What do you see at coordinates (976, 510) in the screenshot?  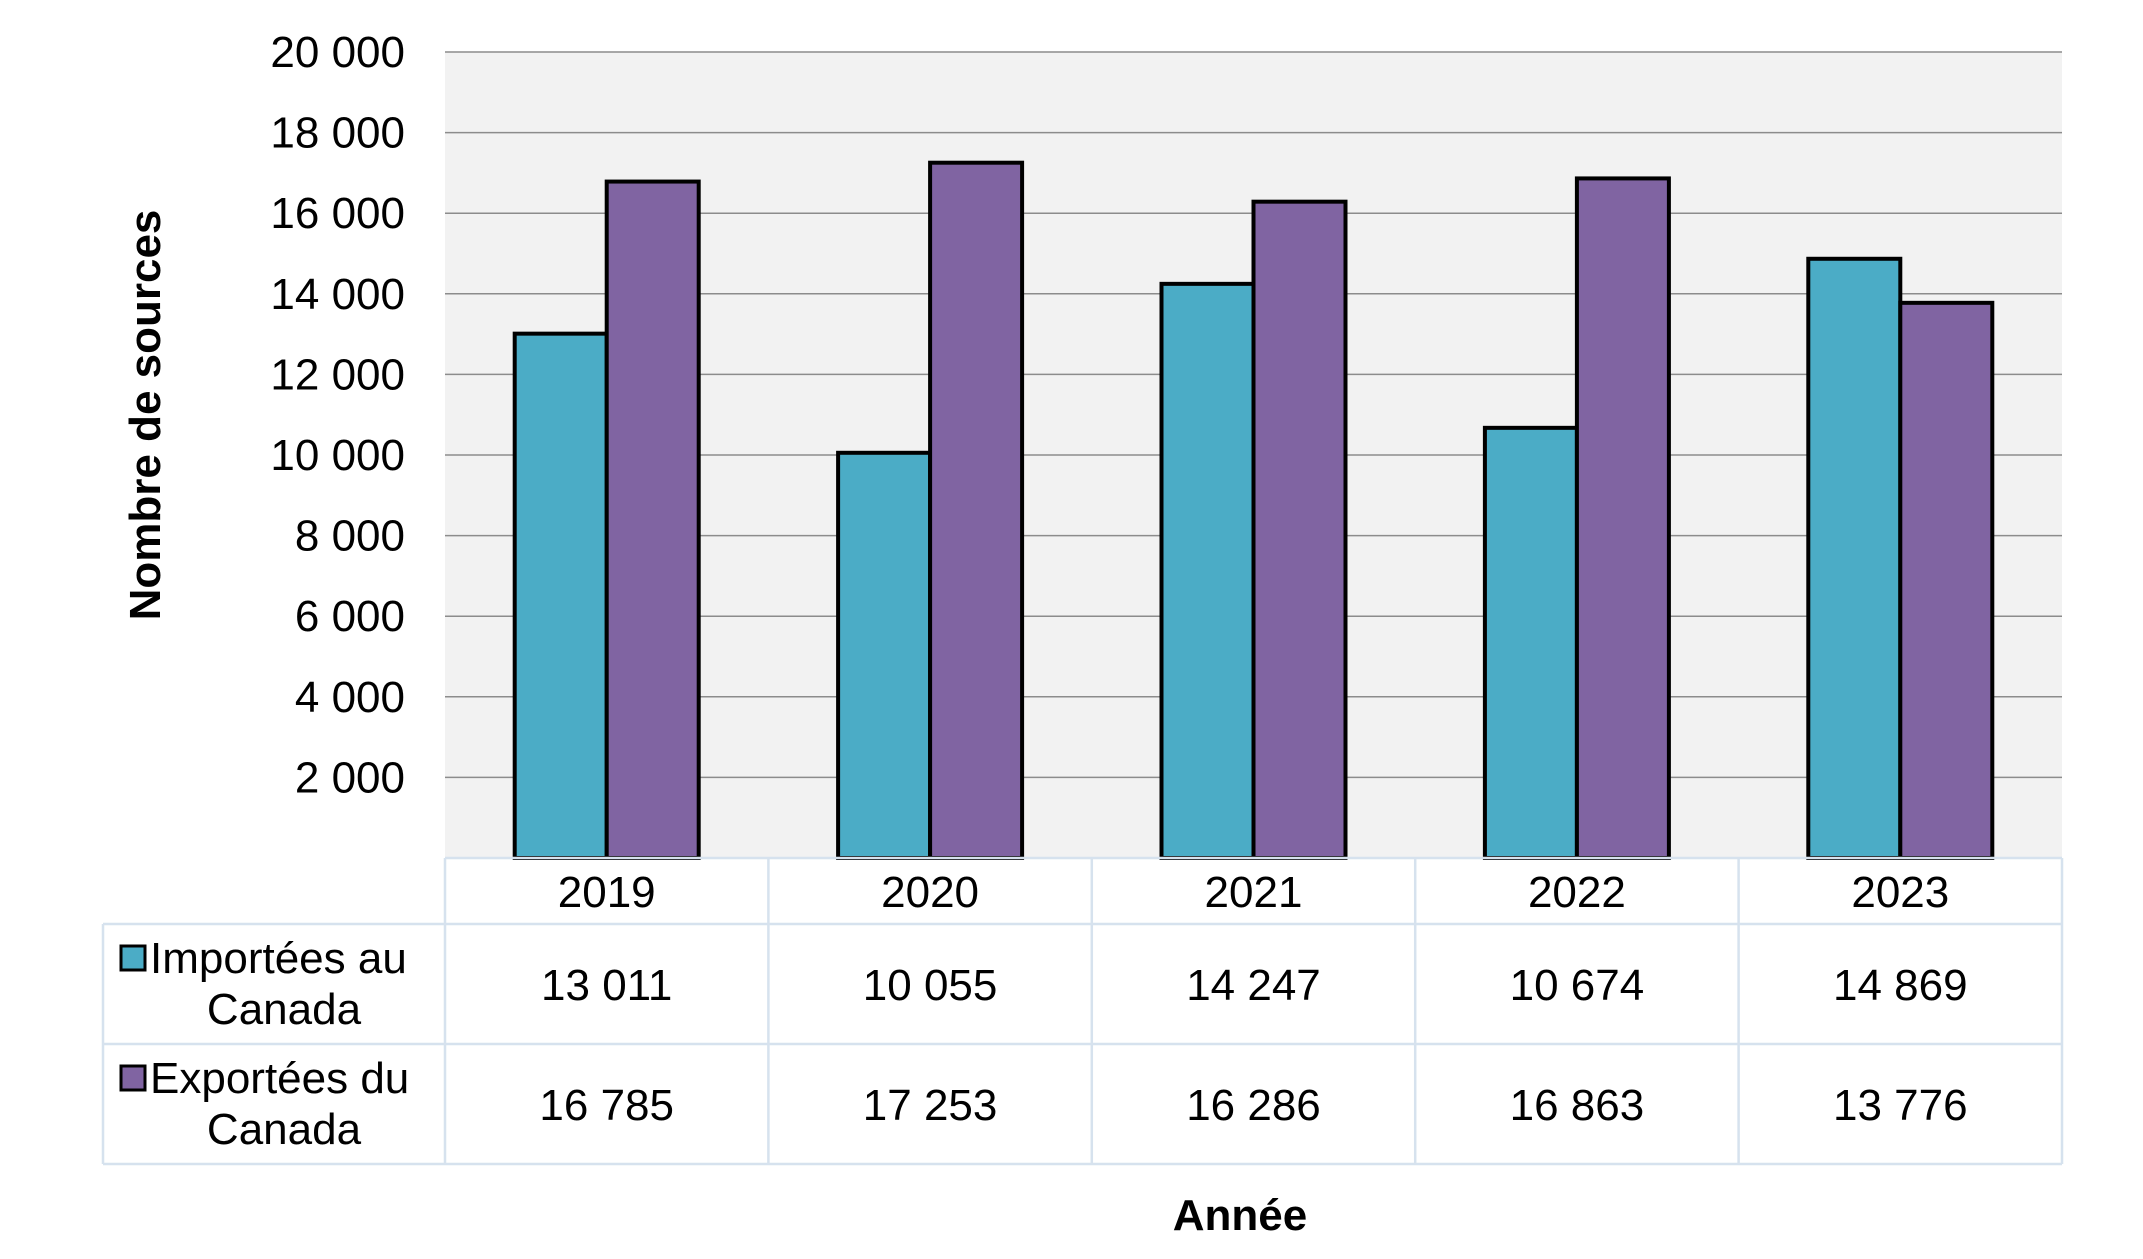 I see `bar-exportees-2020` at bounding box center [976, 510].